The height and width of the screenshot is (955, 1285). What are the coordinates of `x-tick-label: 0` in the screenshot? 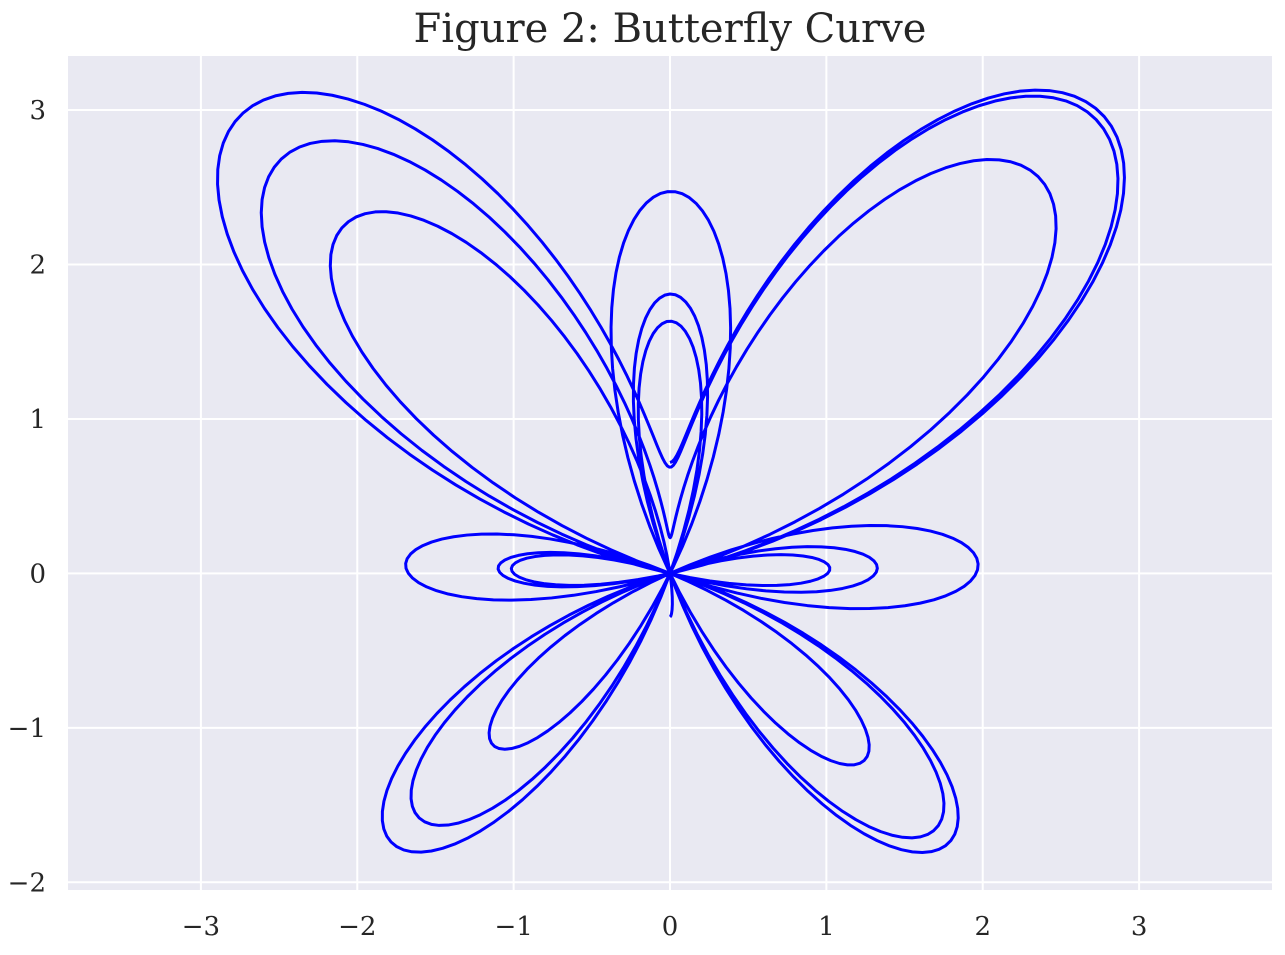 It's located at (670, 927).